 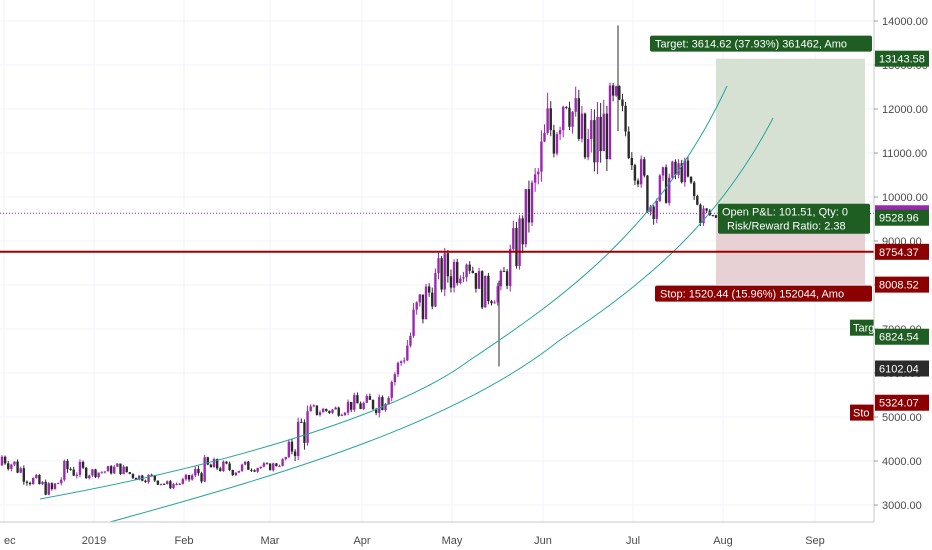 I want to click on price-marker: 8008.52, so click(x=899, y=286).